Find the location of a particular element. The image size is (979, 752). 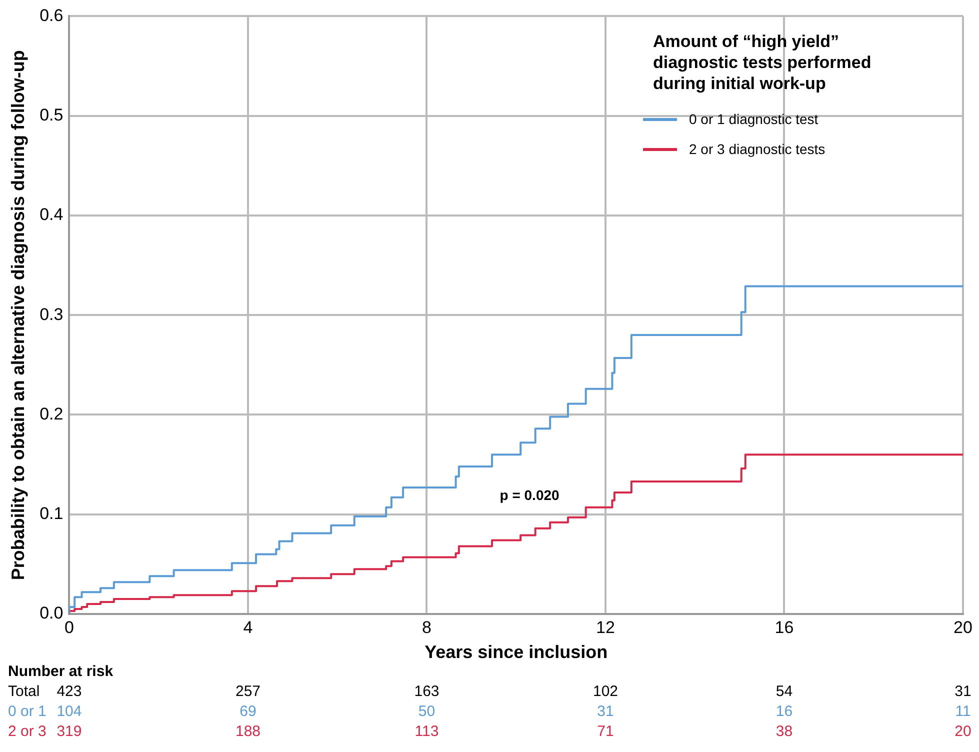

x-tick-label: 20 is located at coordinates (963, 627).